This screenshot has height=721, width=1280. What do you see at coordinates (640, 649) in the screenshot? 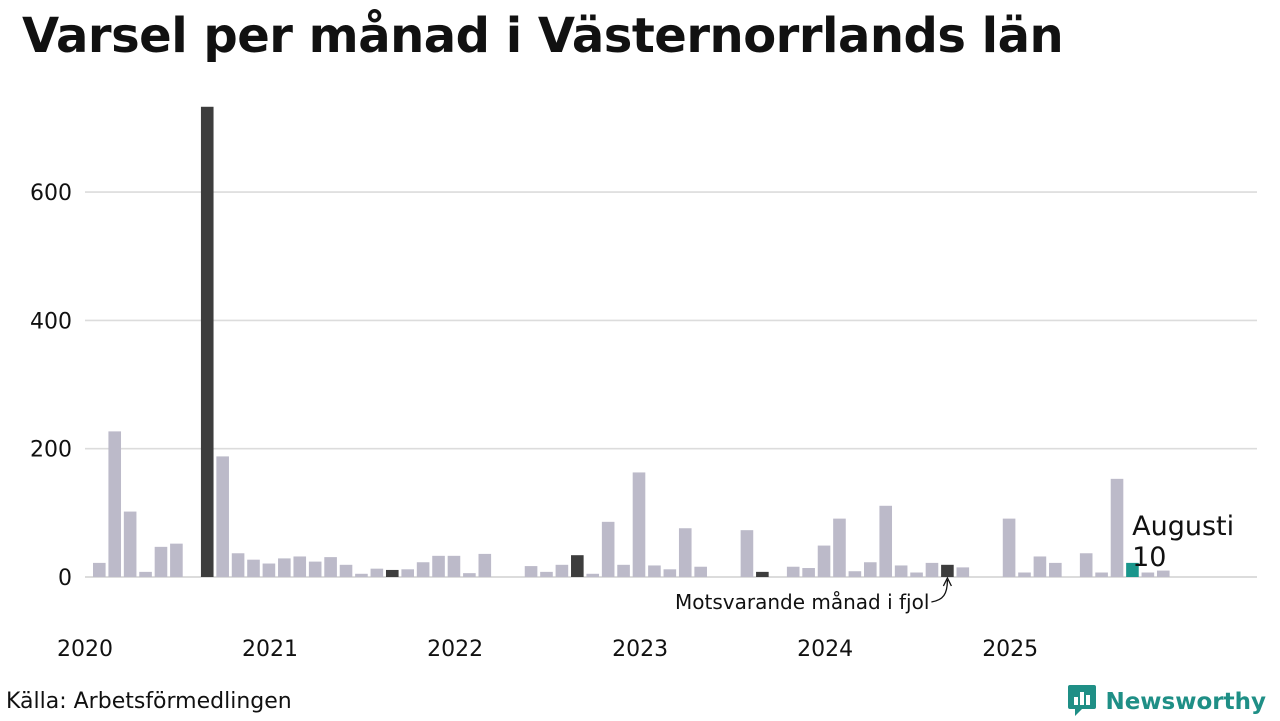
I see `x-tick-label: 2023` at bounding box center [640, 649].